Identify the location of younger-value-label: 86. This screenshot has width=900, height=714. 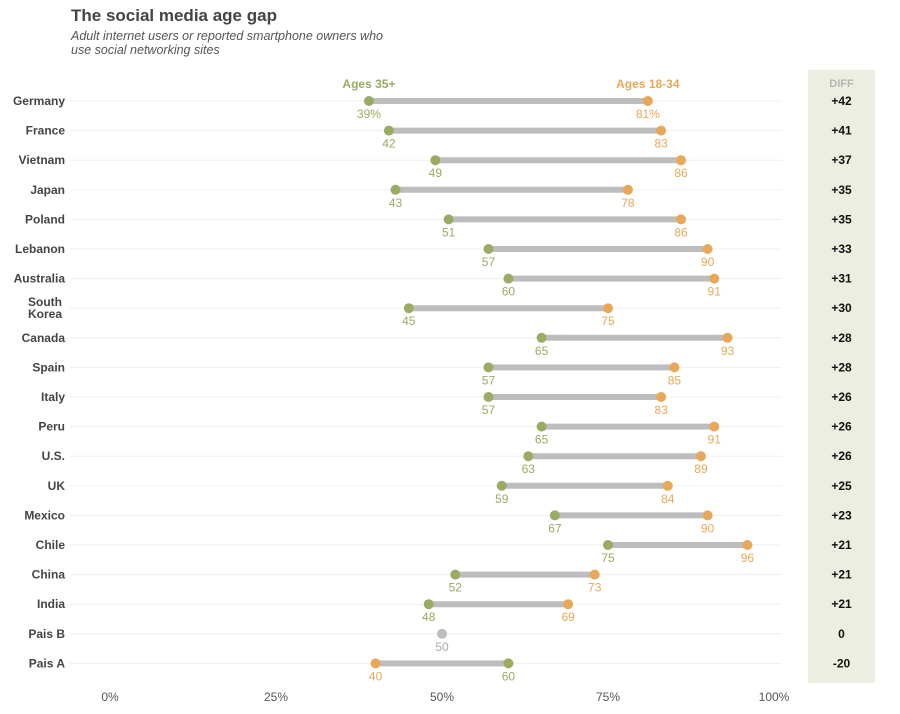
(681, 232).